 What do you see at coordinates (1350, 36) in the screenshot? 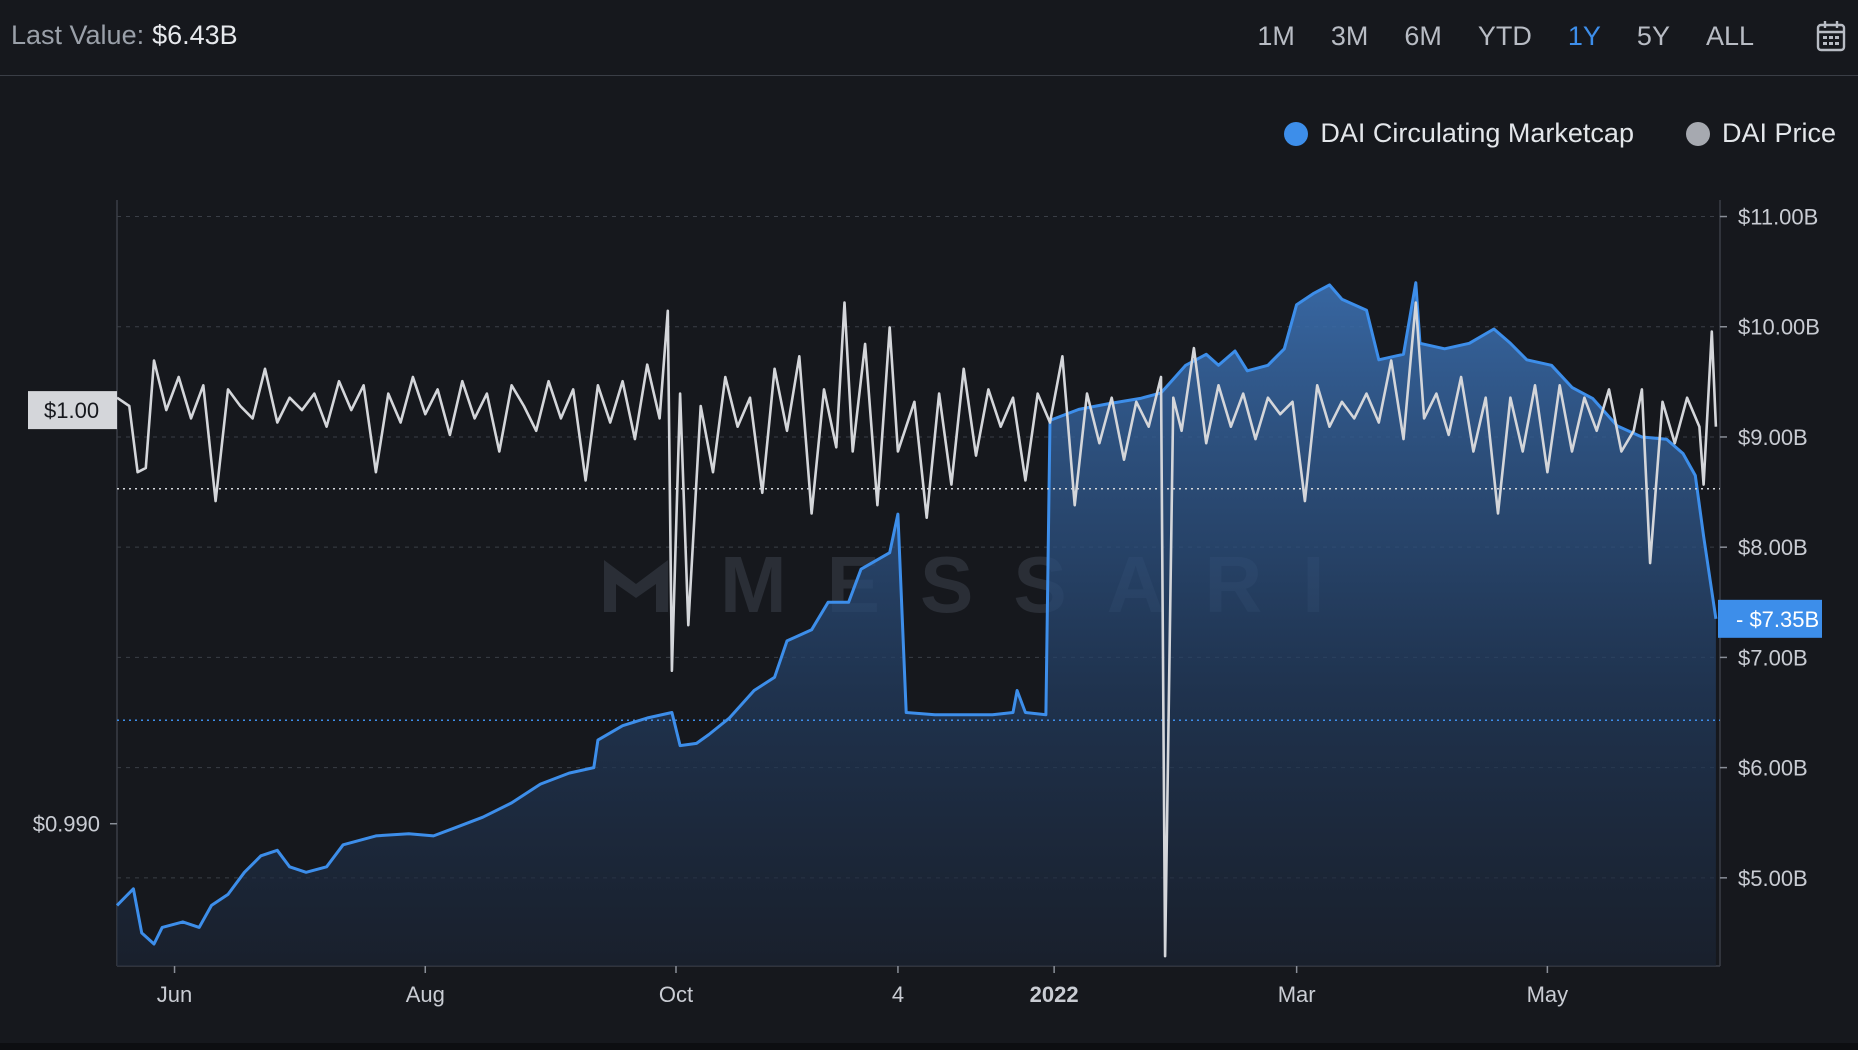
I see `range-button-3m: 3M` at bounding box center [1350, 36].